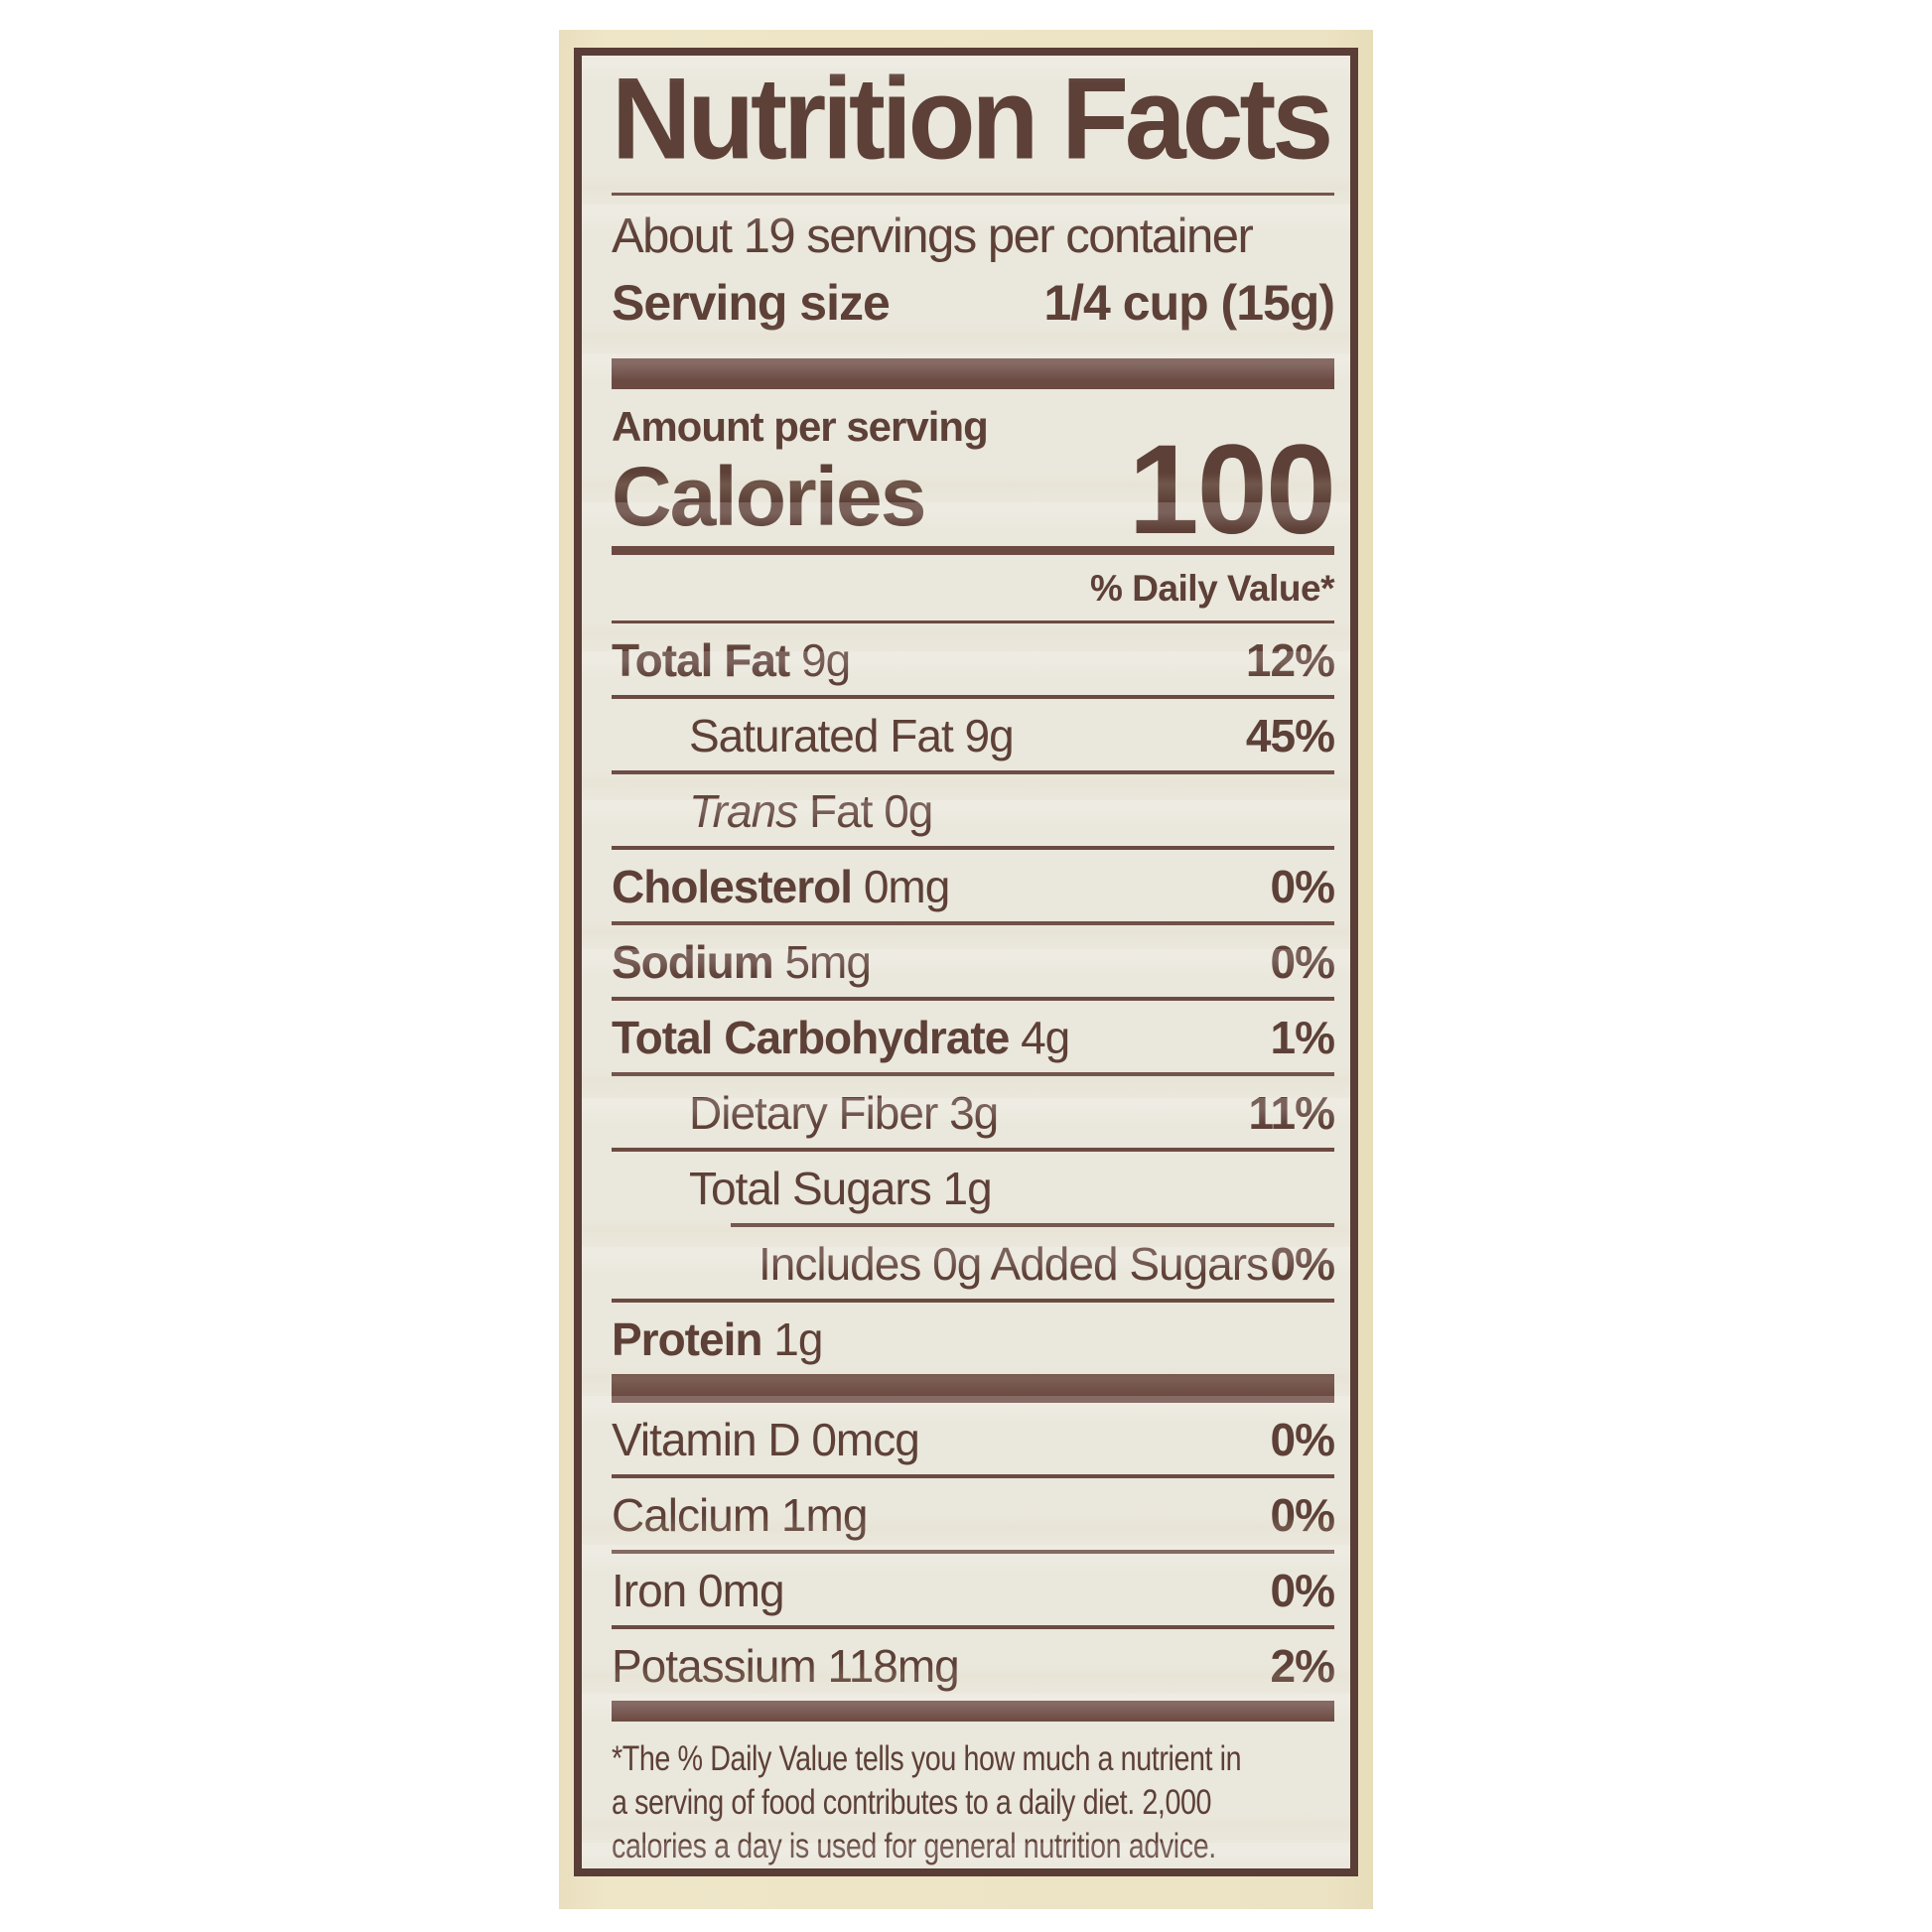 The image size is (1932, 1932). I want to click on nutrient-row: Potassium 118mg 2%, so click(974, 1665).